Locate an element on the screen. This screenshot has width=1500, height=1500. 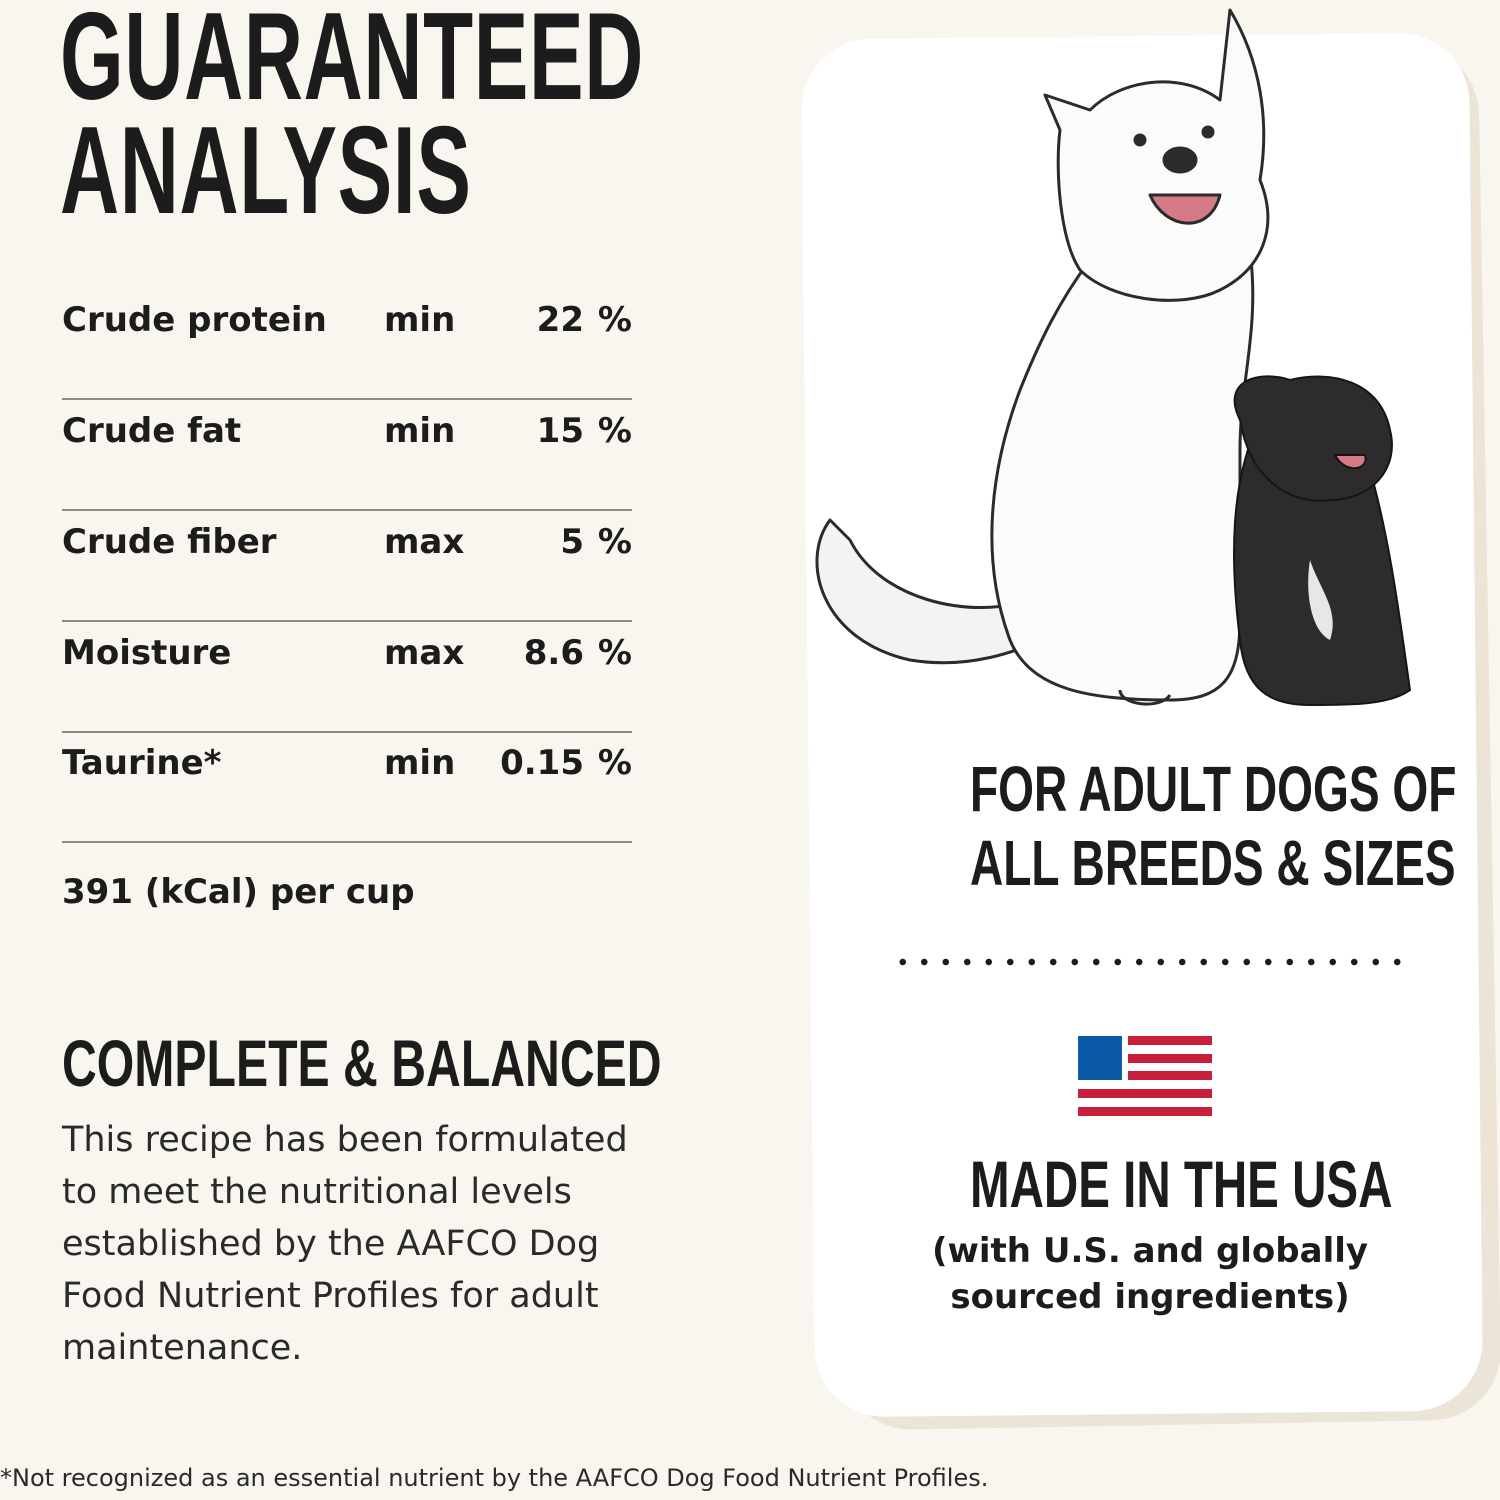
title-line-1: GUARANTEED is located at coordinates (352, 63).